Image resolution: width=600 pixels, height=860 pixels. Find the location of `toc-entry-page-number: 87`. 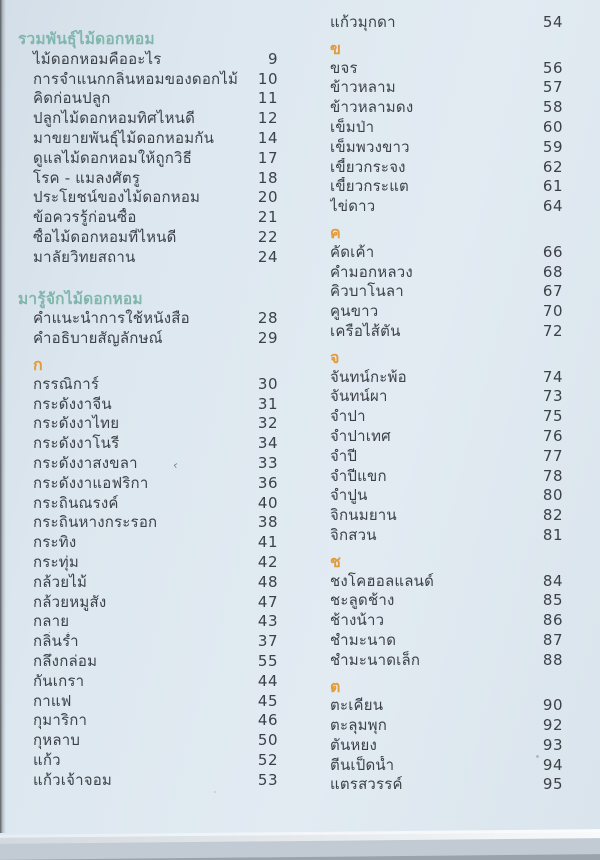

toc-entry-page-number: 87 is located at coordinates (552, 639).